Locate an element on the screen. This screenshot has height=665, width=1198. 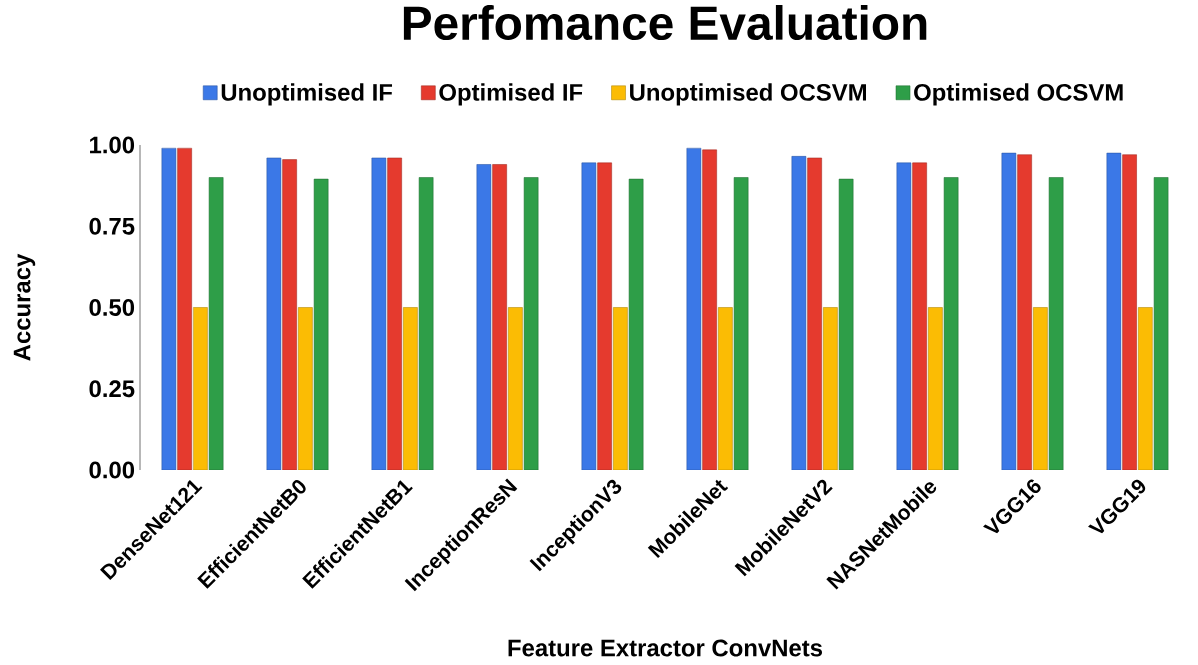
x-axis-title: Feature Extractor ConvNets is located at coordinates (665, 648).